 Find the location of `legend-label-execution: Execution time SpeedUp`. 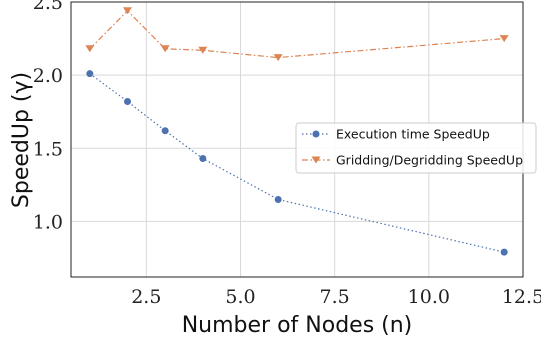

legend-label-execution: Execution time SpeedUp is located at coordinates (413, 134).